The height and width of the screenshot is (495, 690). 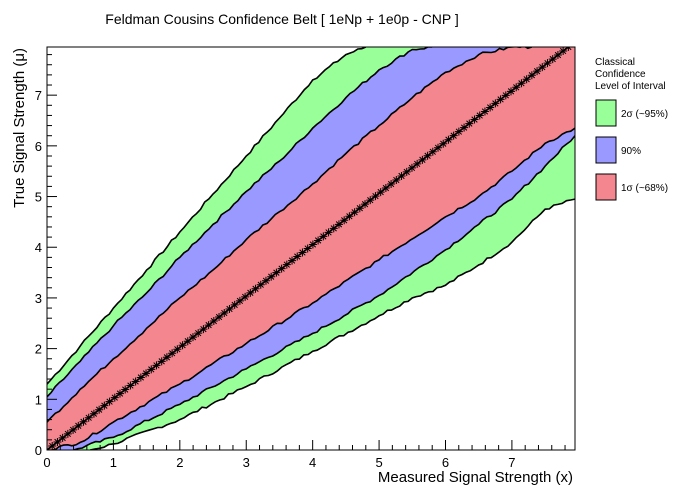 I want to click on x-tick-label: 7, so click(x=511, y=462).